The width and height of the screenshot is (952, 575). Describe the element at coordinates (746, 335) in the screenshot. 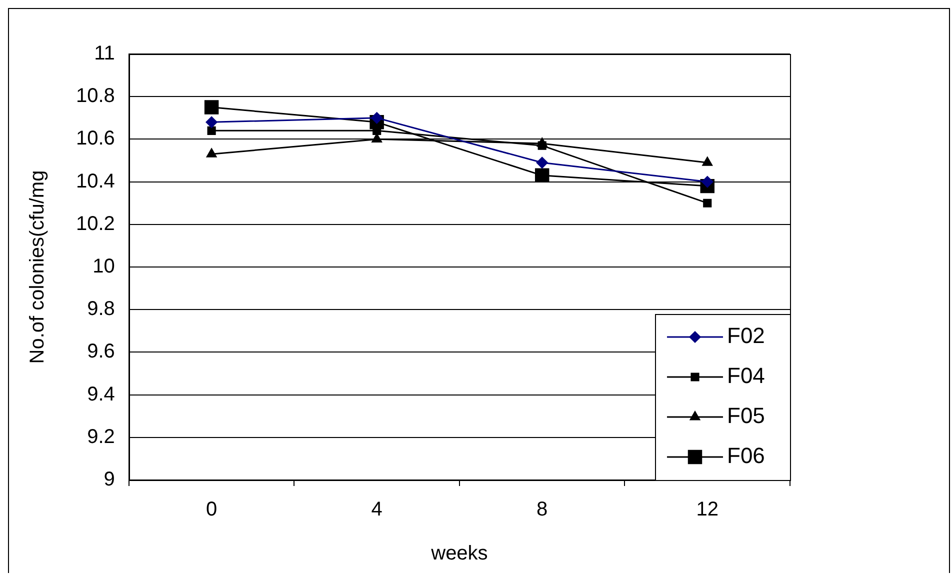

I see `legend-label: F02` at that location.